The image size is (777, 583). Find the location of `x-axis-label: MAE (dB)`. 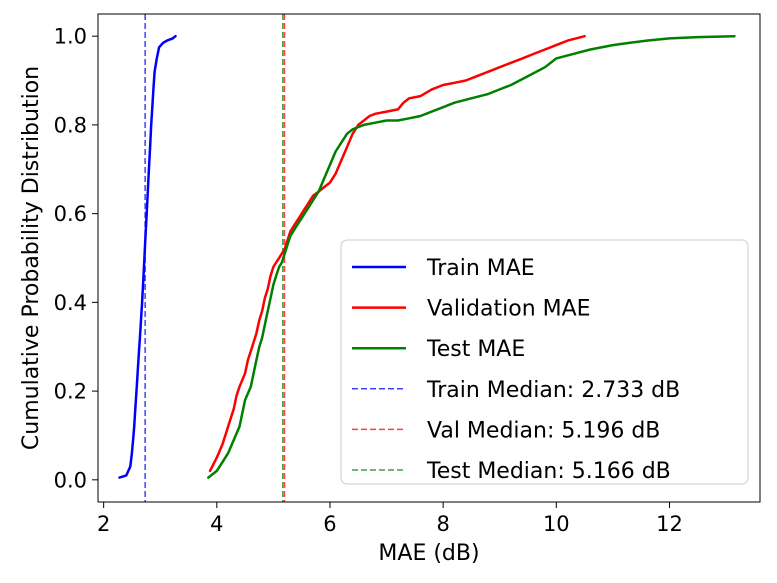

x-axis-label: MAE (dB) is located at coordinates (428, 553).